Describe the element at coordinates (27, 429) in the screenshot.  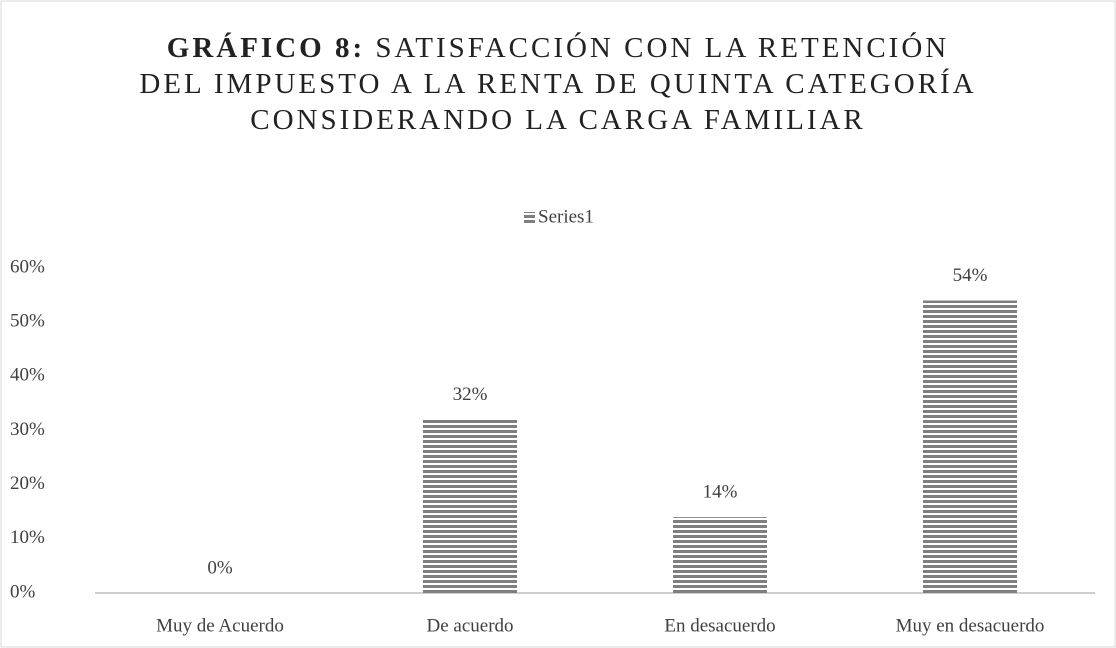
I see `y-tick-label: 30%` at that location.